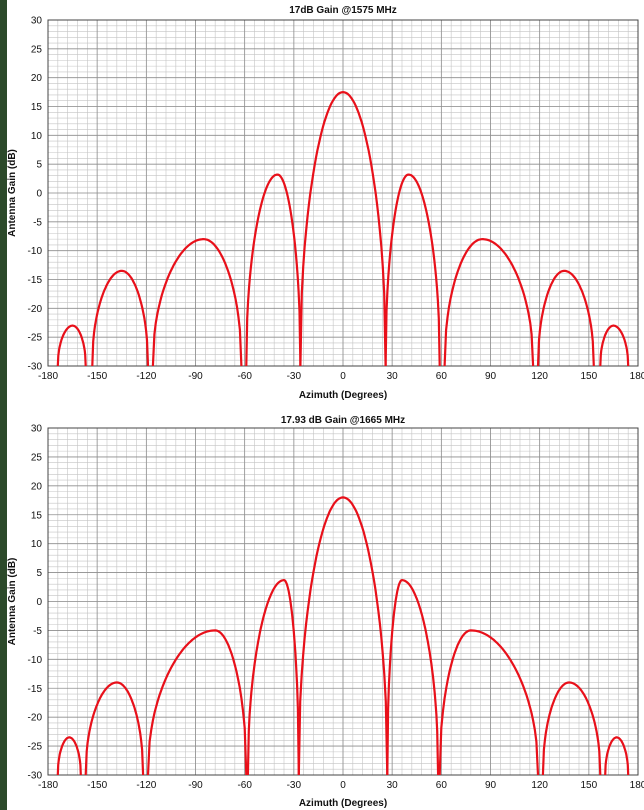  Describe the element at coordinates (343, 420) in the screenshot. I see `chart-title: 17.93 dB Gain @1665 MHz` at that location.